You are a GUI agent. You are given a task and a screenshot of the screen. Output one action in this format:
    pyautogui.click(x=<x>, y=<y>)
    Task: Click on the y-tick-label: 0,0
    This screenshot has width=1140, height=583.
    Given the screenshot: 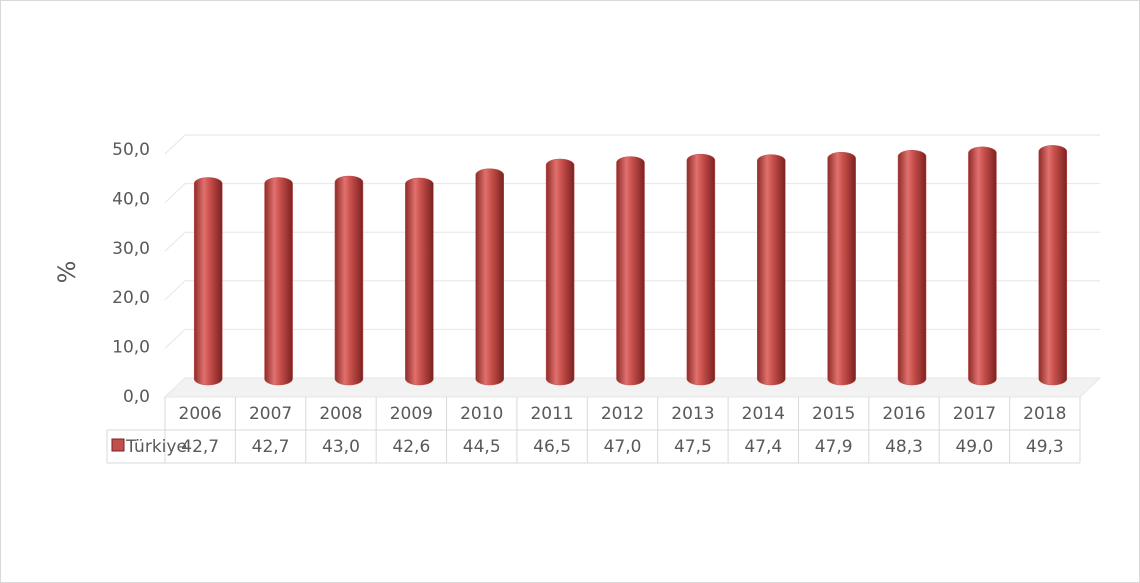 What is the action you would take?
    pyautogui.click(x=136, y=397)
    